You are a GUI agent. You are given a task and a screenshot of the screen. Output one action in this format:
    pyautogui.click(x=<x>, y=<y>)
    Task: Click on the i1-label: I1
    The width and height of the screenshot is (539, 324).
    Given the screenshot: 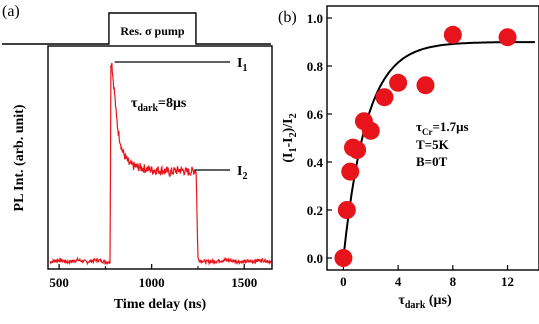 What is the action you would take?
    pyautogui.click(x=242, y=65)
    